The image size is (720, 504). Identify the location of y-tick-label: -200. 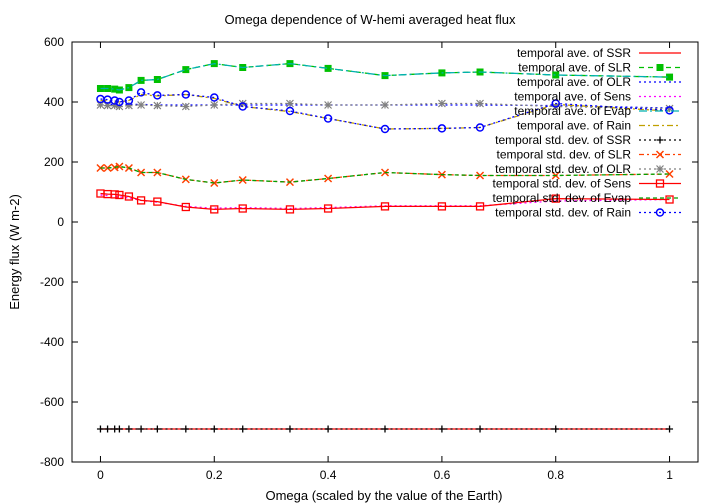
(52, 282).